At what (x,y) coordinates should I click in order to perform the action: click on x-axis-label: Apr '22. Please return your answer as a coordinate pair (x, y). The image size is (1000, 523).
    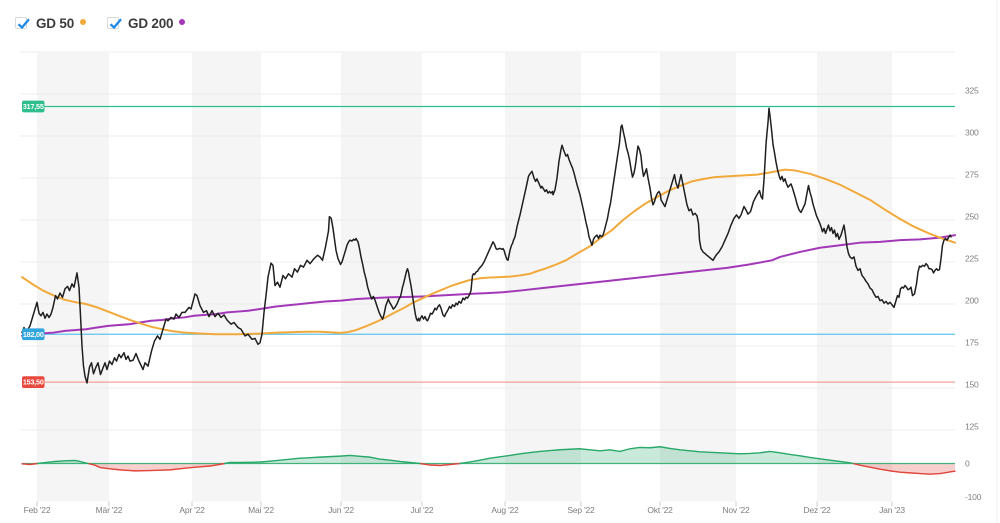
    Looking at the image, I should click on (192, 510).